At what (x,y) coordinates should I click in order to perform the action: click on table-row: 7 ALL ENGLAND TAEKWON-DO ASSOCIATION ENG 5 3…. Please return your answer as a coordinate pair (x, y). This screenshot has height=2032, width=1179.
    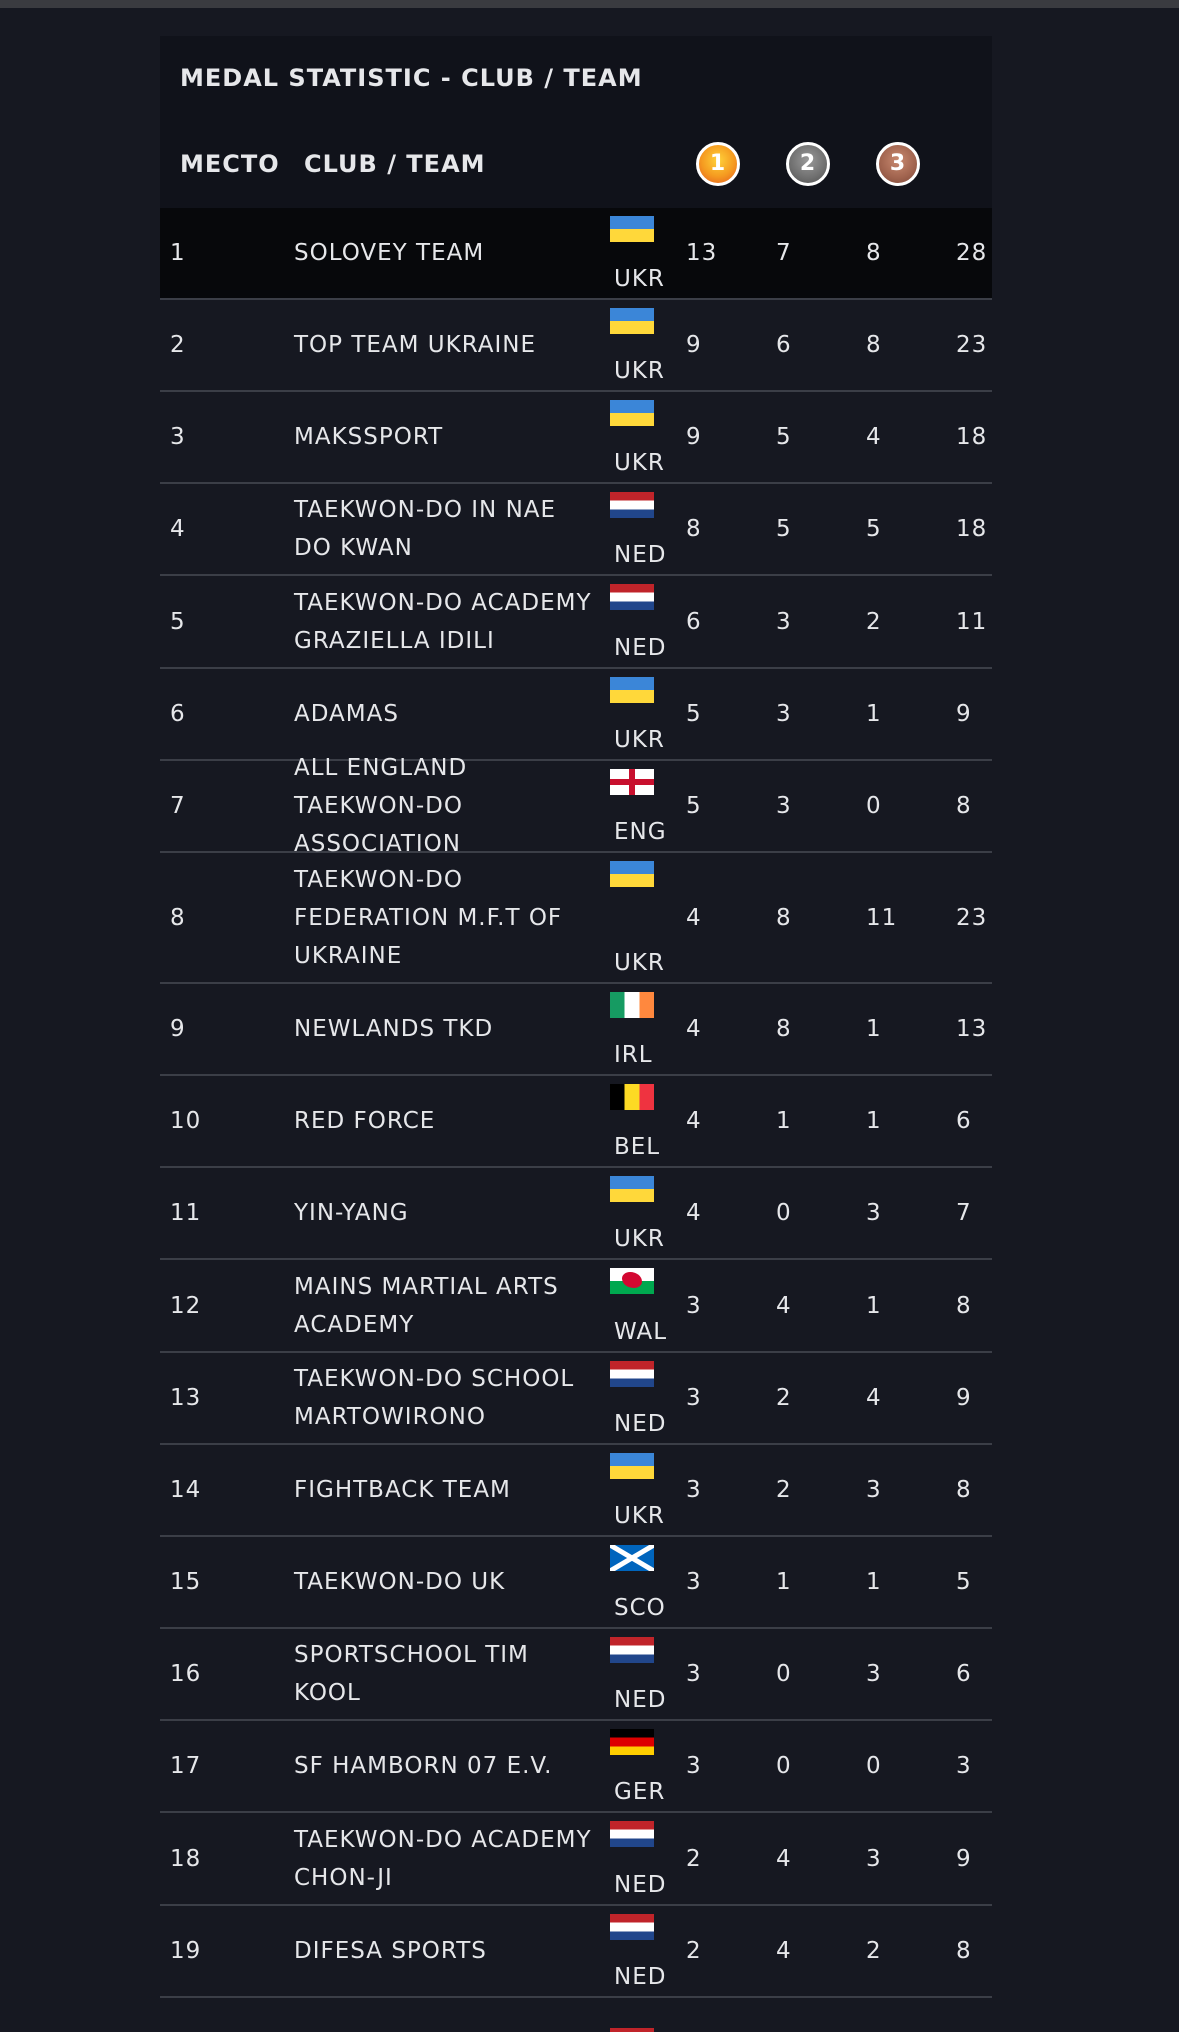
    Looking at the image, I should click on (576, 806).